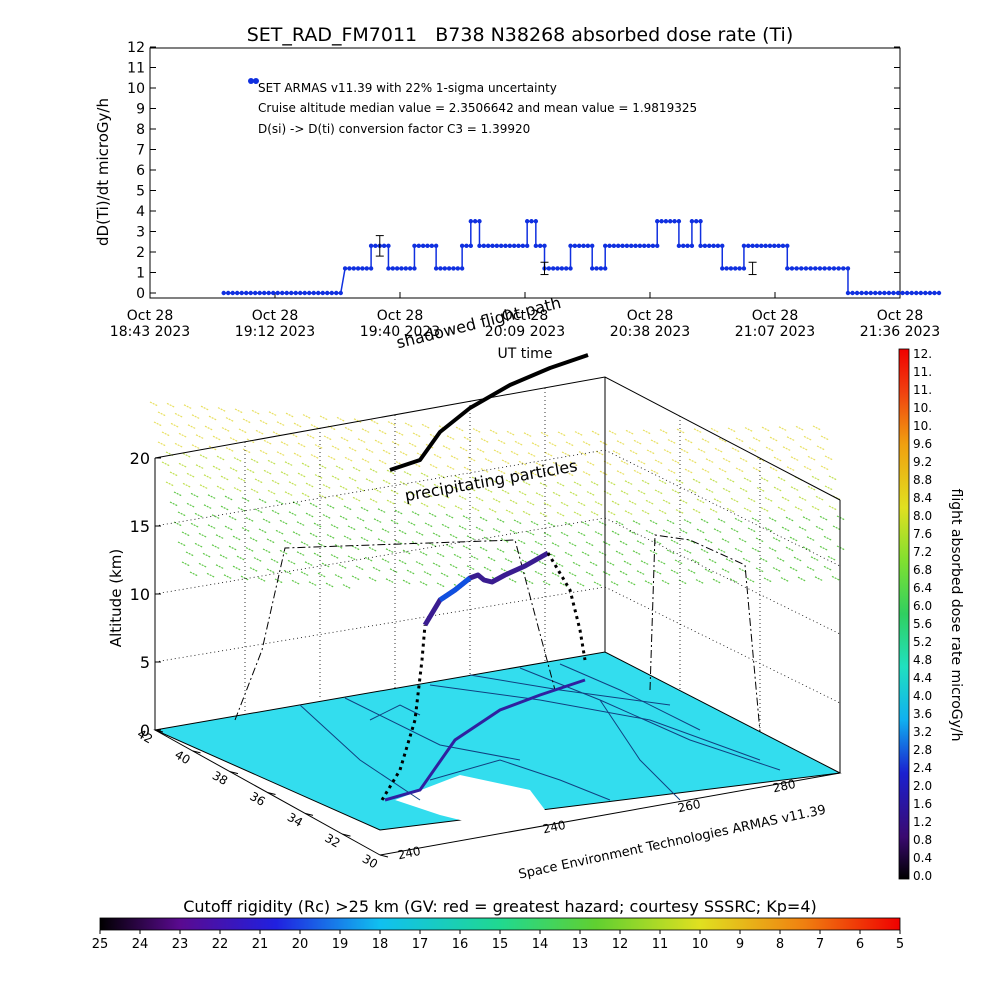 Image resolution: width=1000 pixels, height=1000 pixels. I want to click on legend-marker, so click(256, 81).